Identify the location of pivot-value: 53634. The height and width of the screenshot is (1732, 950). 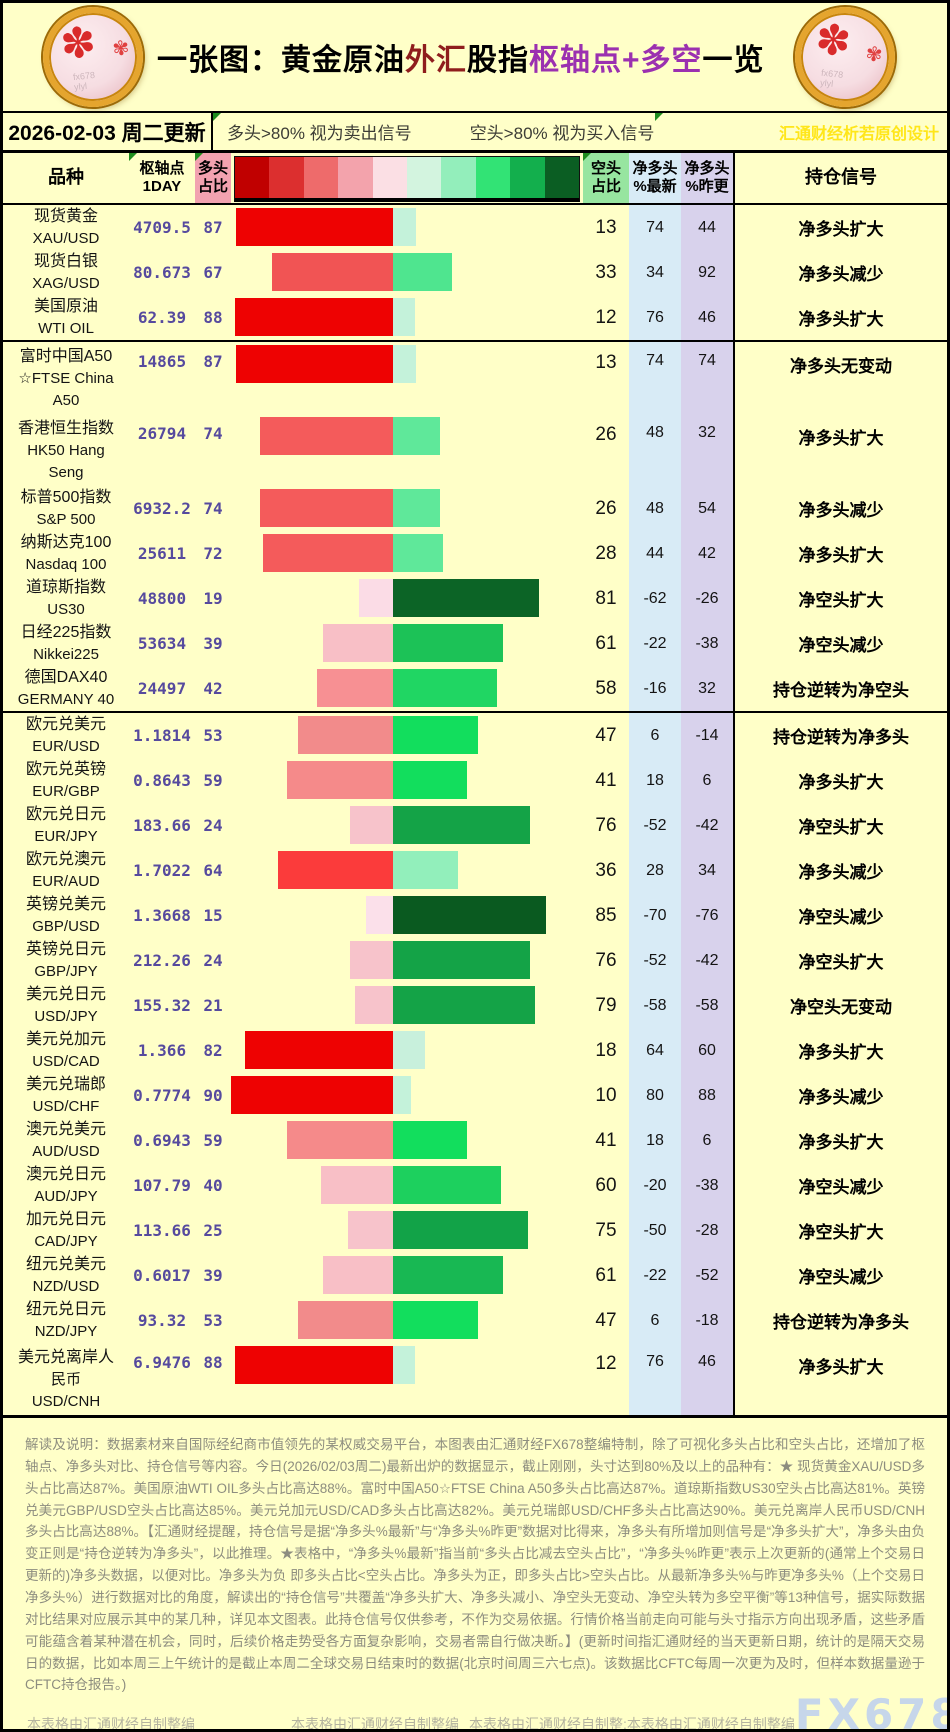
(162, 643).